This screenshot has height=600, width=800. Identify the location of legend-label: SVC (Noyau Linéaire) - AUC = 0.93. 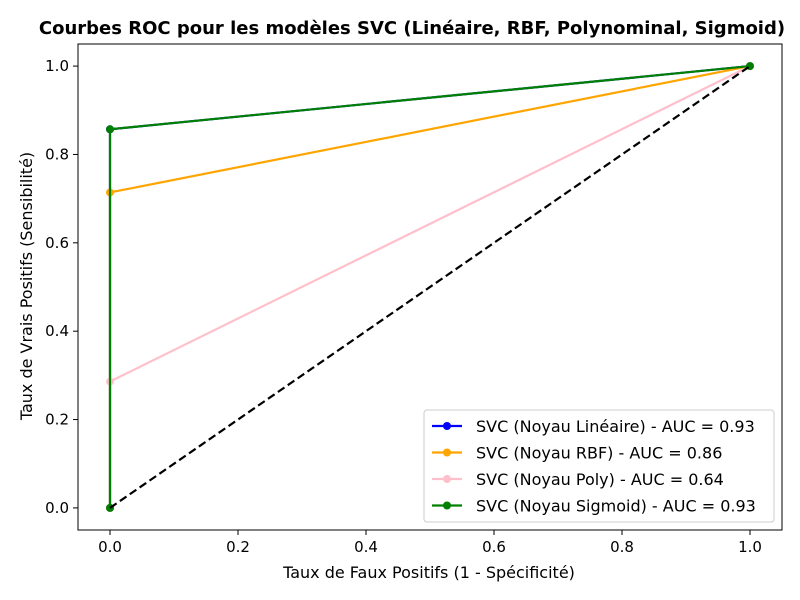
(615, 426).